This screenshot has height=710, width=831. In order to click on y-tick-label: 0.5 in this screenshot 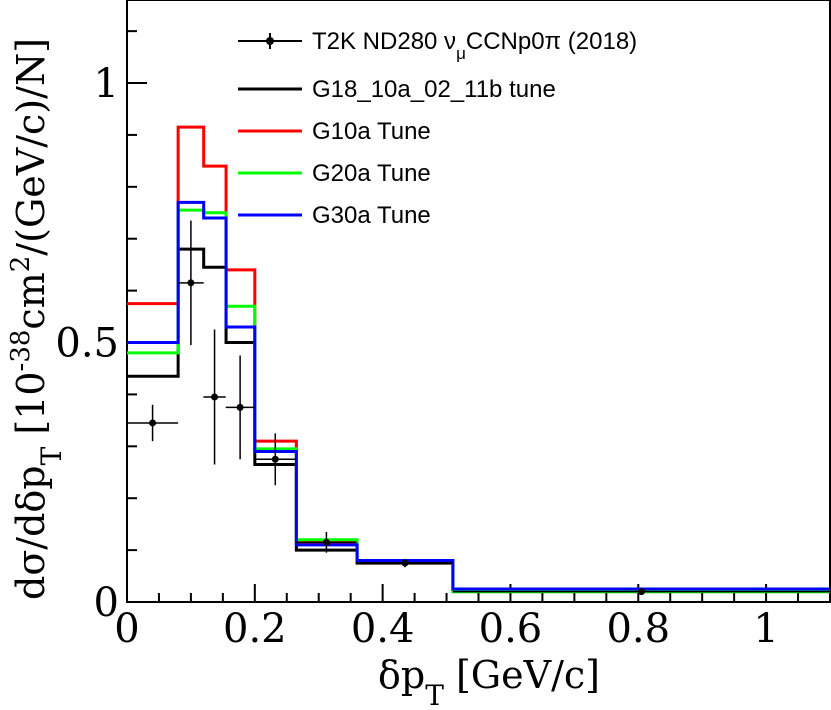, I will do `click(87, 344)`.